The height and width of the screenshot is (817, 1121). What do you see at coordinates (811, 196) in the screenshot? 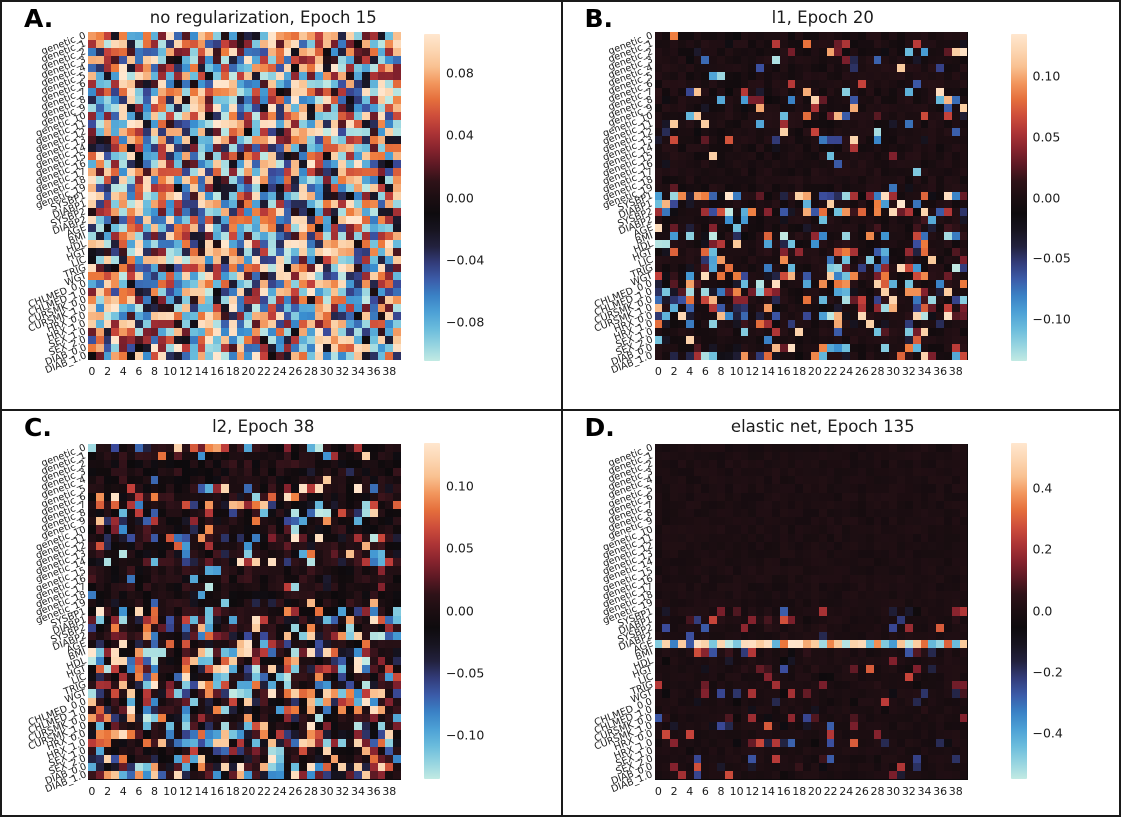
I see `panel-b-heatmap` at bounding box center [811, 196].